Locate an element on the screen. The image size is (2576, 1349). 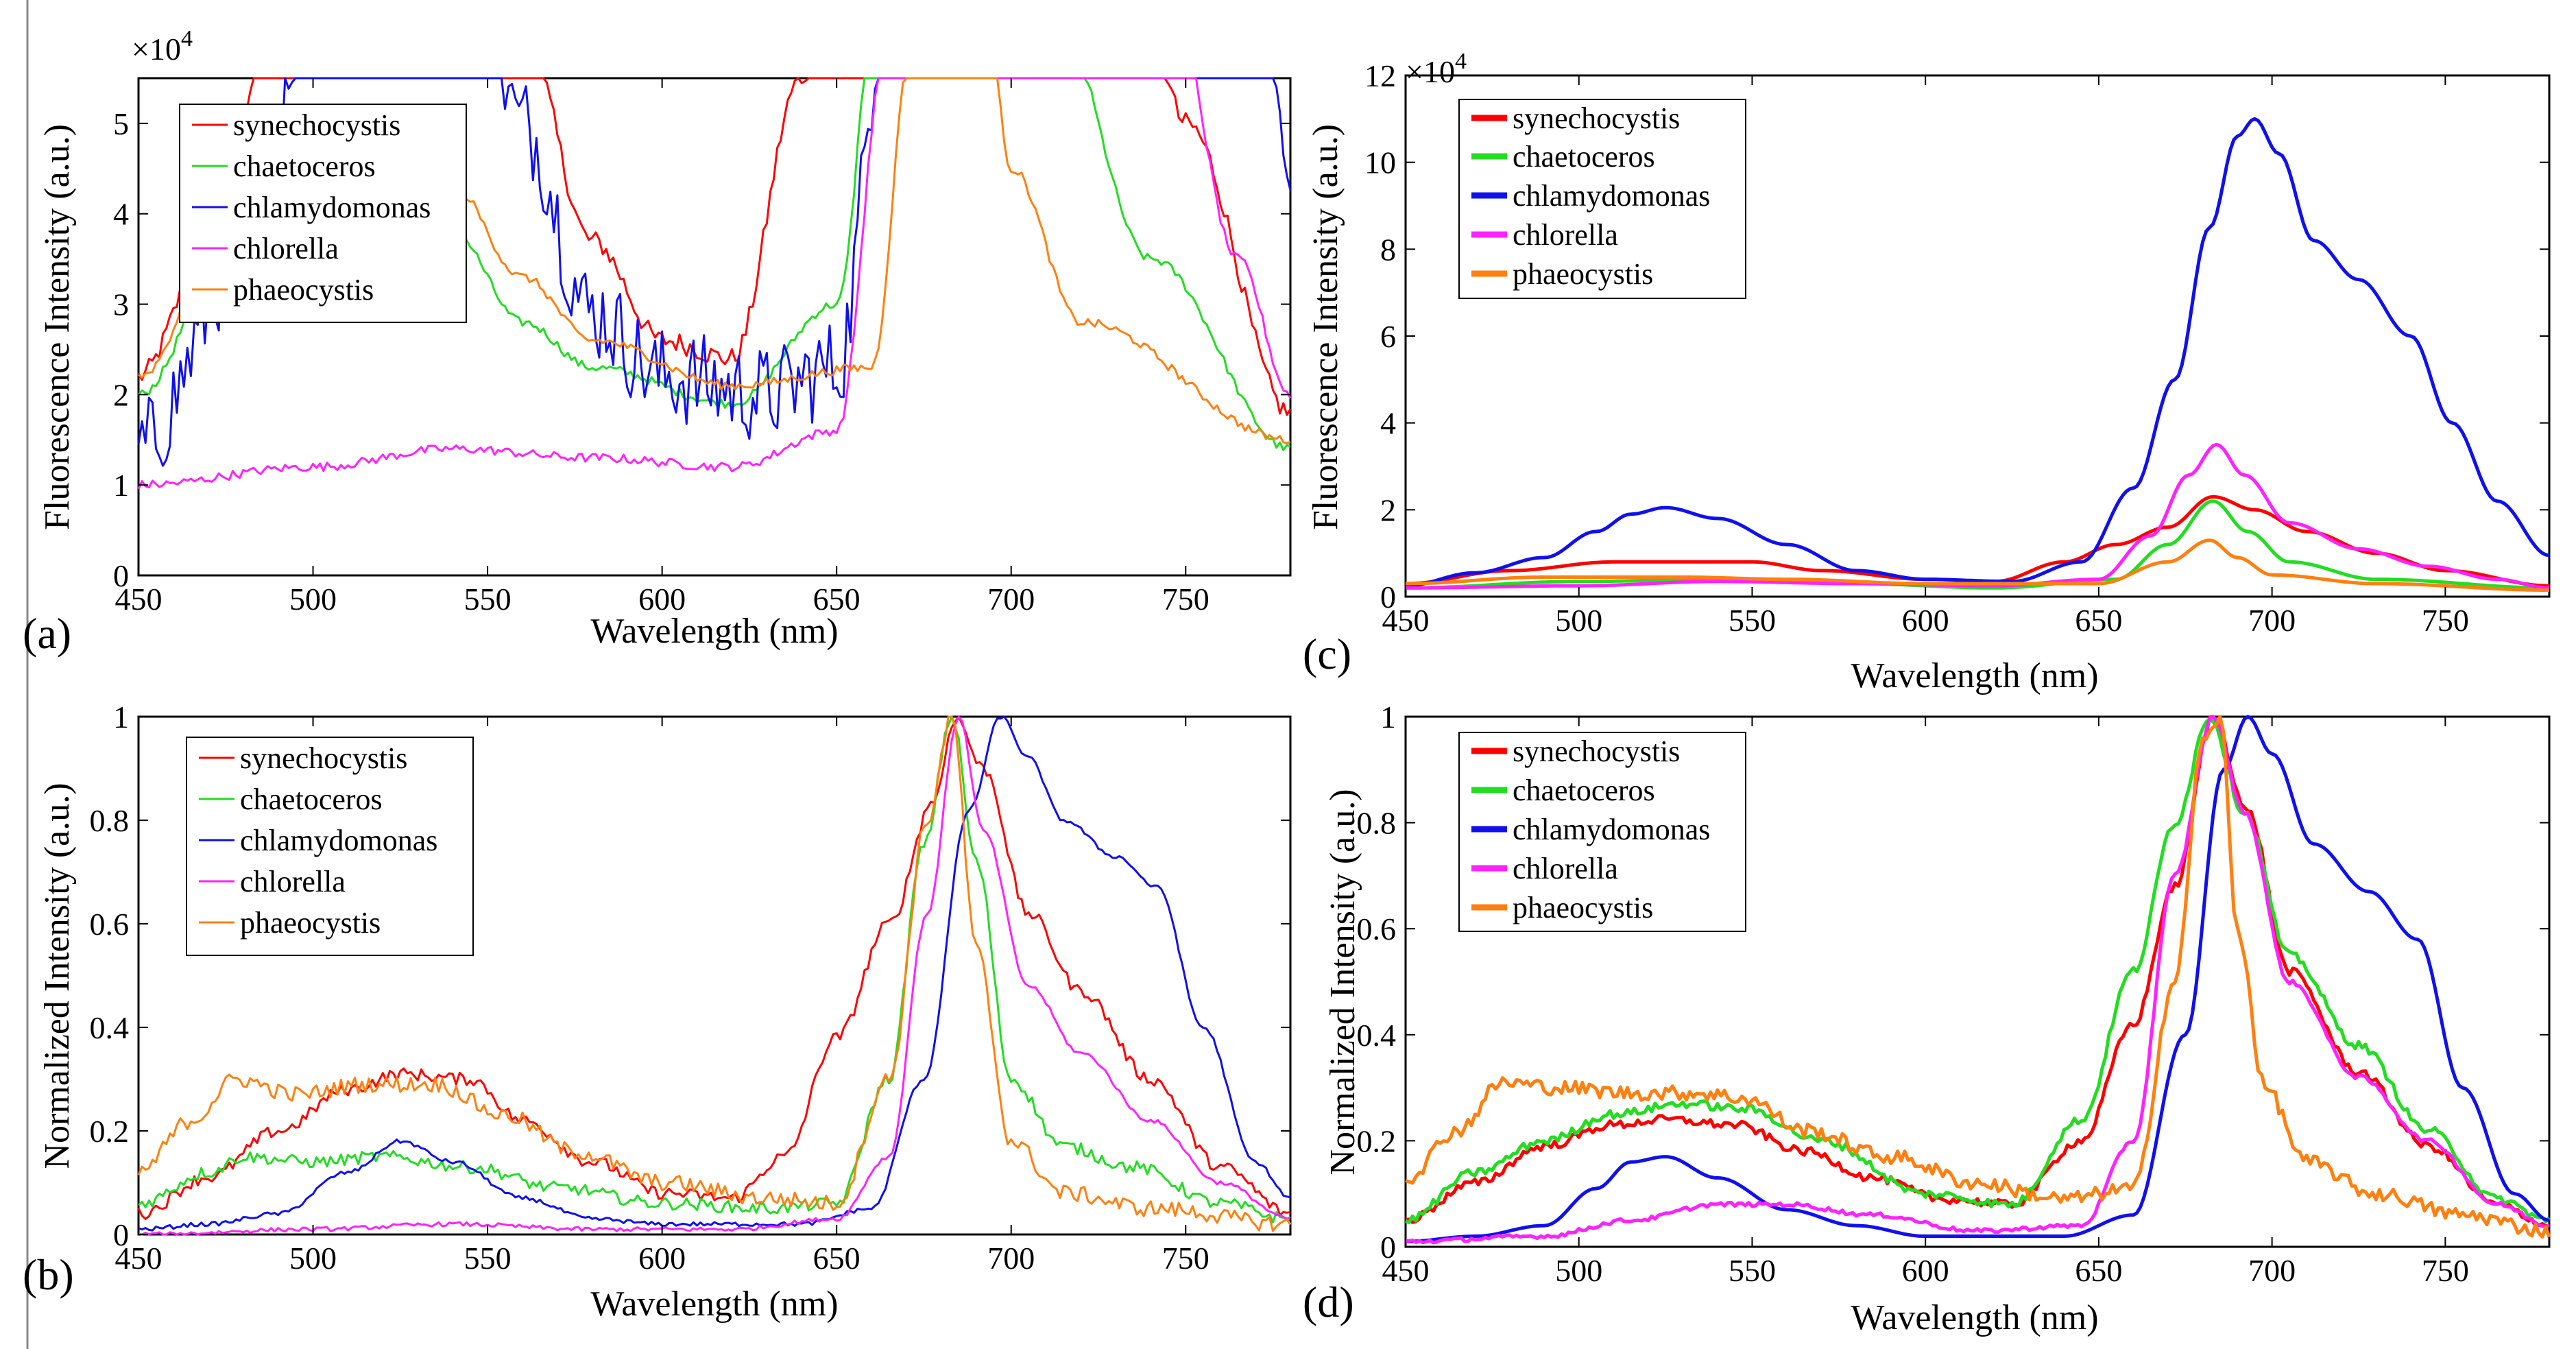
y-tick-label: 10 is located at coordinates (1380, 162).